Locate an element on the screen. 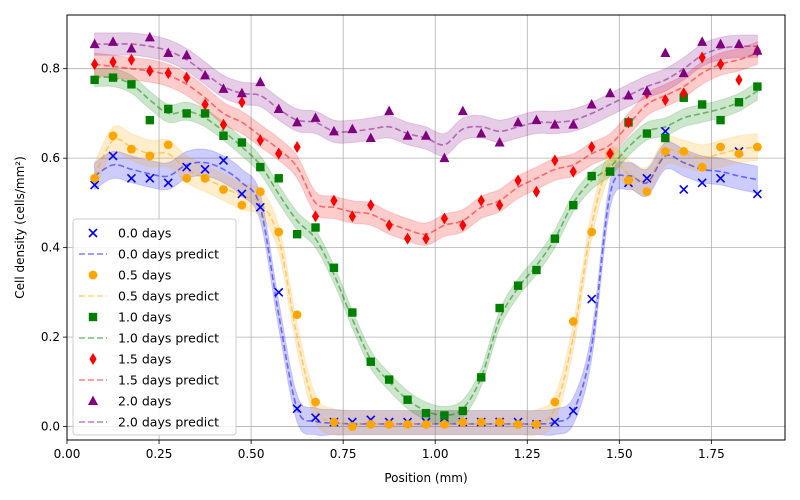 This screenshot has width=800, height=500. legend-label-1-5-days: 1.5 days is located at coordinates (144, 359).